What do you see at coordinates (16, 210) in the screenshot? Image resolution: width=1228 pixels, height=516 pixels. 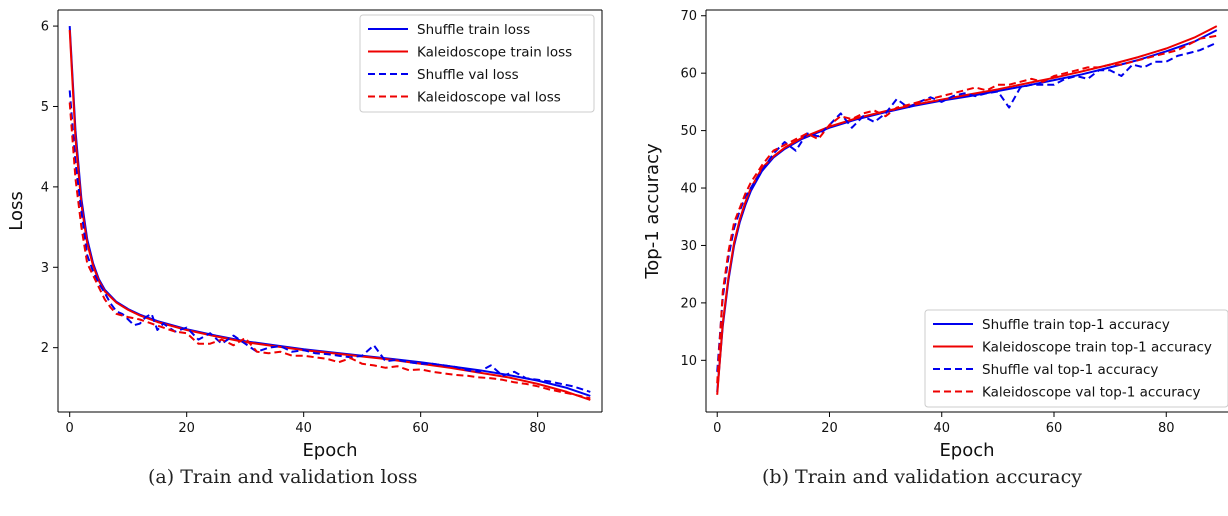 I see `y-axis-label: Loss` at bounding box center [16, 210].